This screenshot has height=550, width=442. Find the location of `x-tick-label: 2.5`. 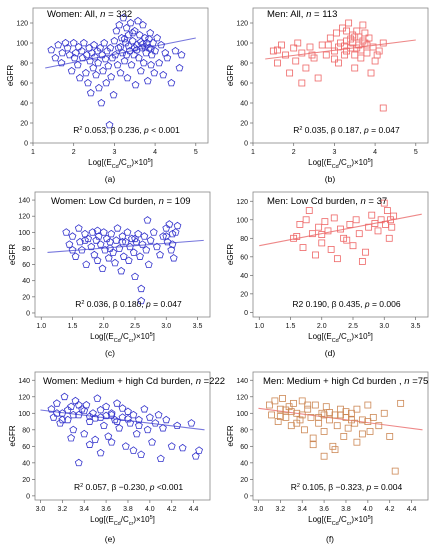

x-tick-label: 2.5 is located at coordinates (353, 326).